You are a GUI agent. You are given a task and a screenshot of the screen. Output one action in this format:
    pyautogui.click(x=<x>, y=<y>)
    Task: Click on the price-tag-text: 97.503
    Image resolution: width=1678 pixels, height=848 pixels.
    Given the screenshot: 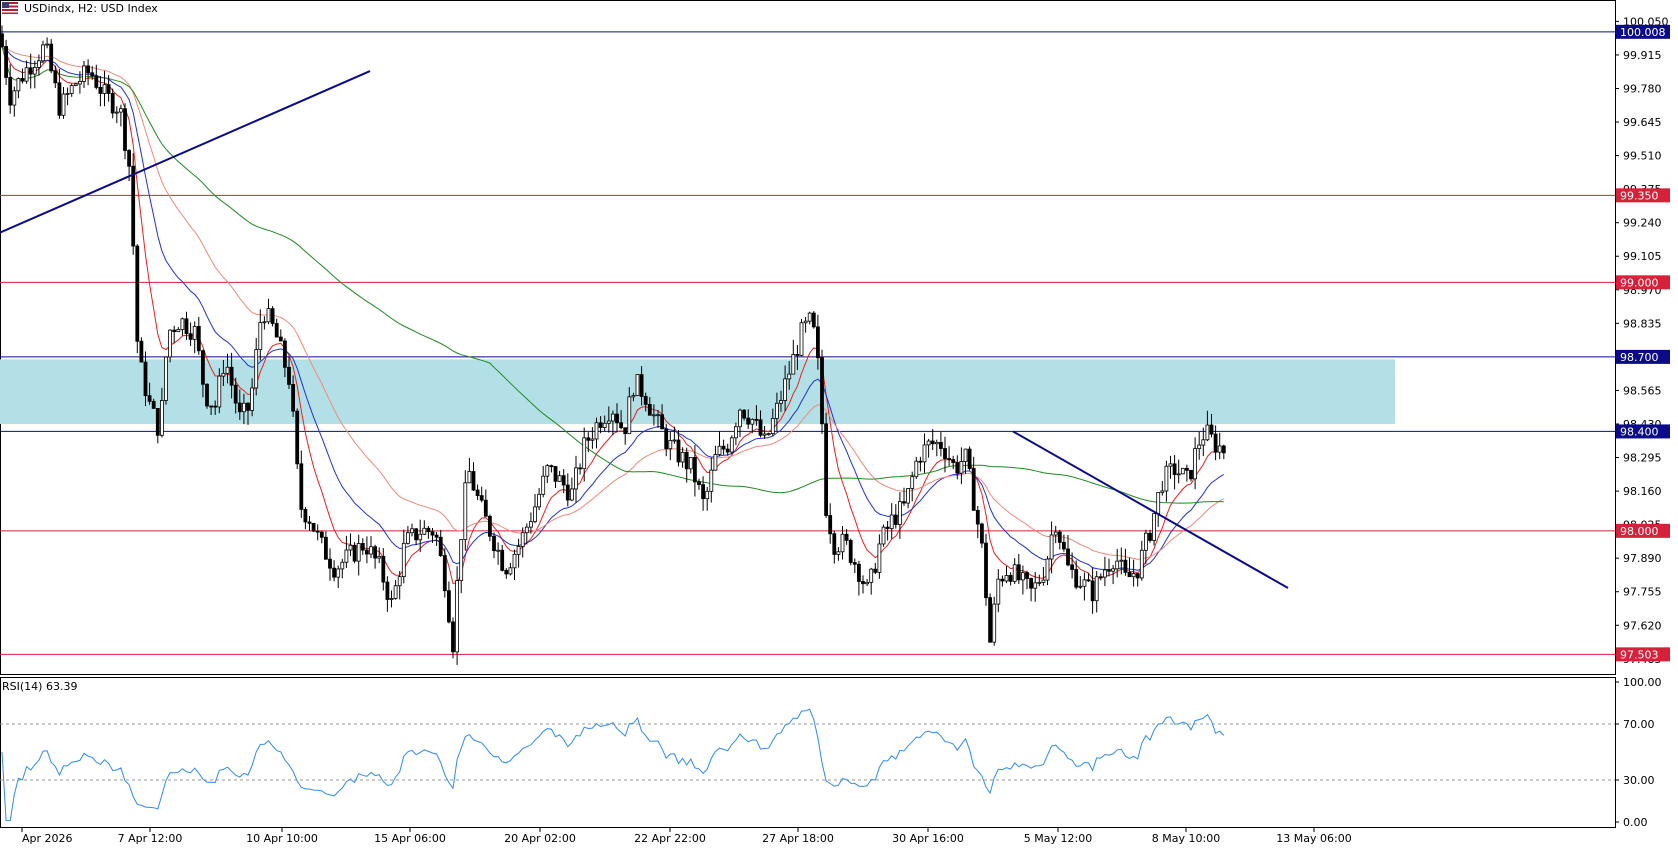 What is the action you would take?
    pyautogui.click(x=1639, y=654)
    